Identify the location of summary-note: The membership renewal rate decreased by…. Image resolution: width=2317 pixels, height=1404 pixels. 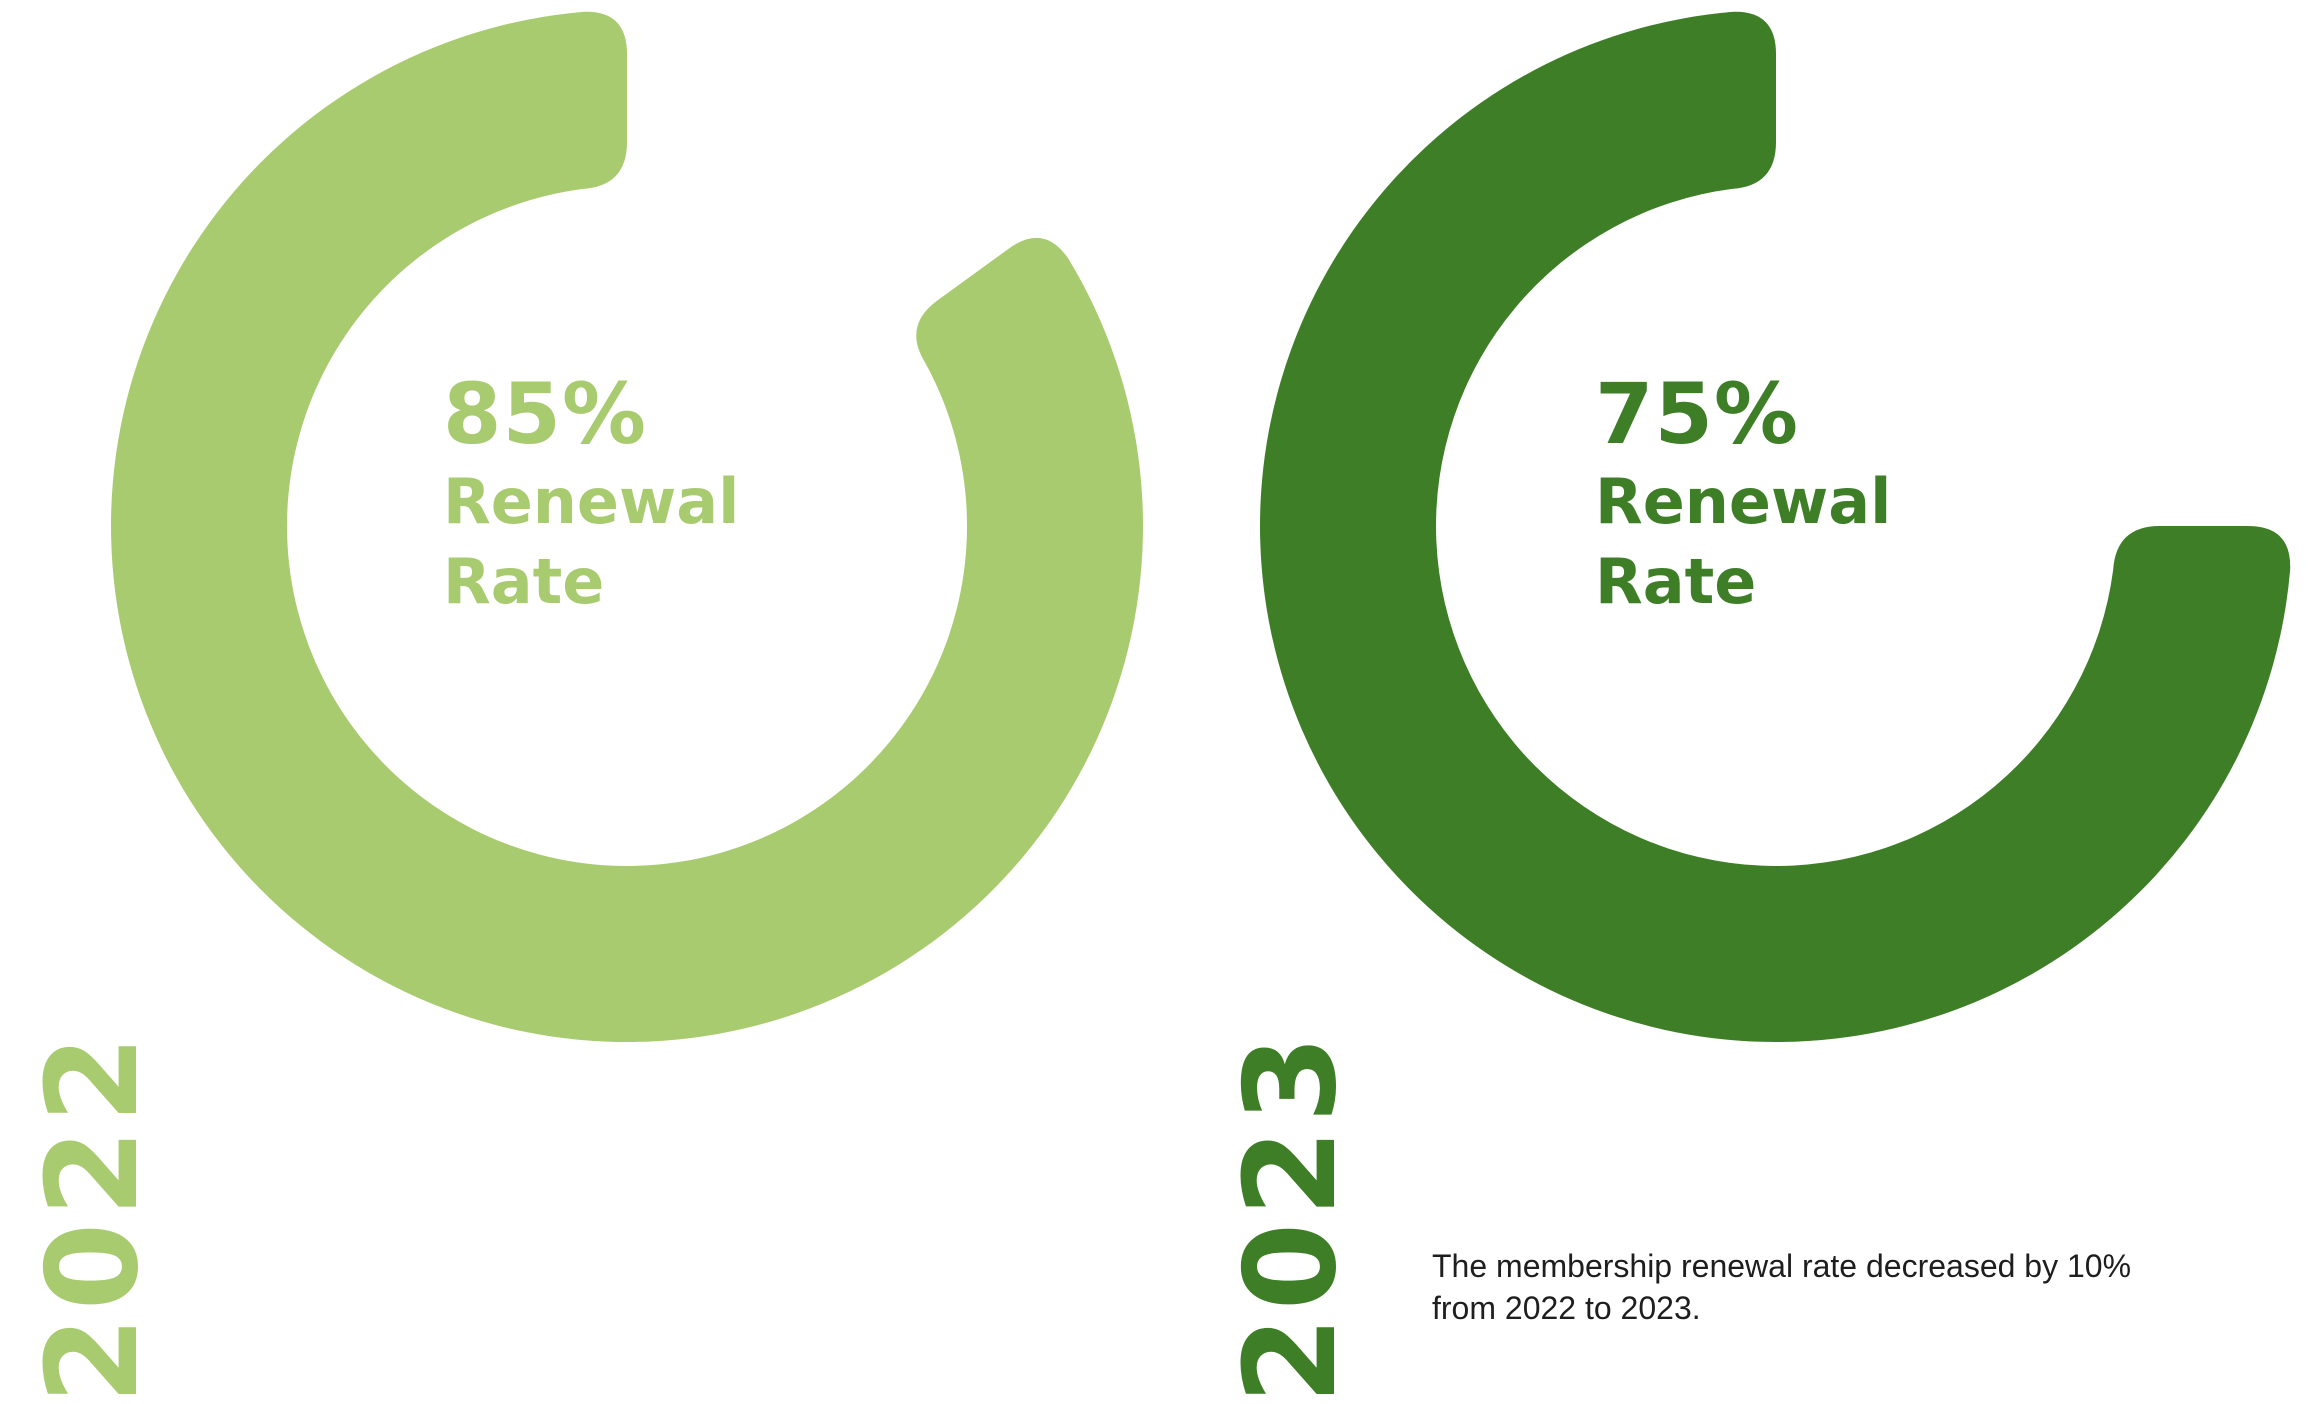
(1842, 1287).